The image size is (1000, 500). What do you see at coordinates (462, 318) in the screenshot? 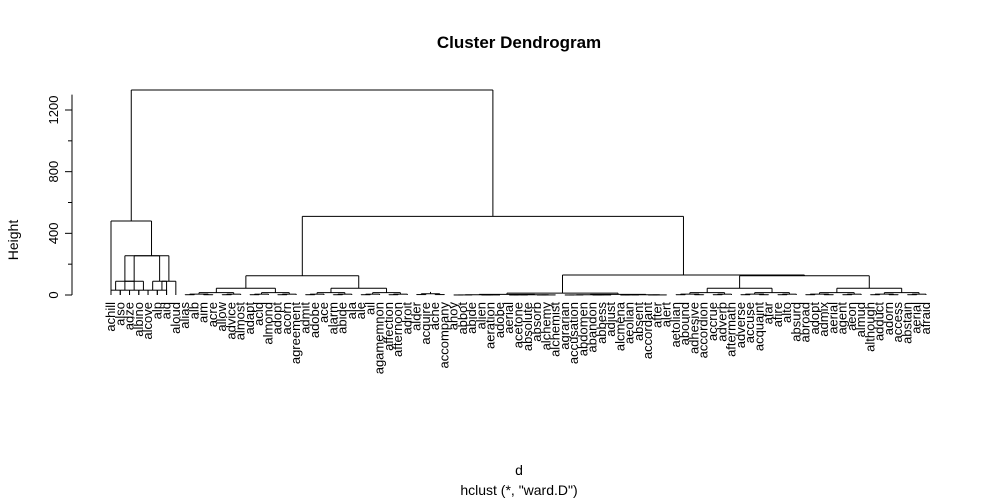
I see `leaf-label: abbot` at bounding box center [462, 318].